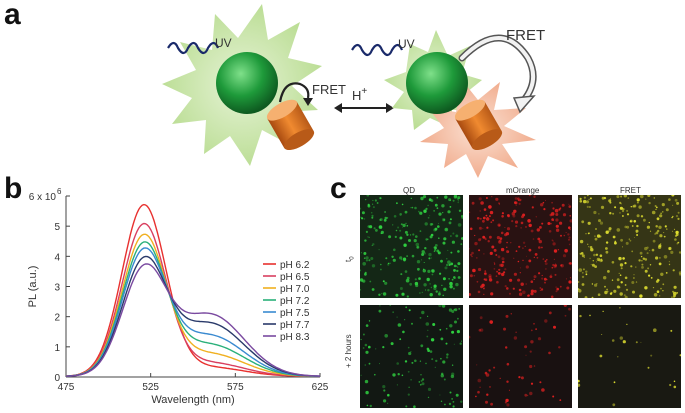 This screenshot has height=413, width=685. I want to click on equilibrium-arrowhead-left, so click(338, 108).